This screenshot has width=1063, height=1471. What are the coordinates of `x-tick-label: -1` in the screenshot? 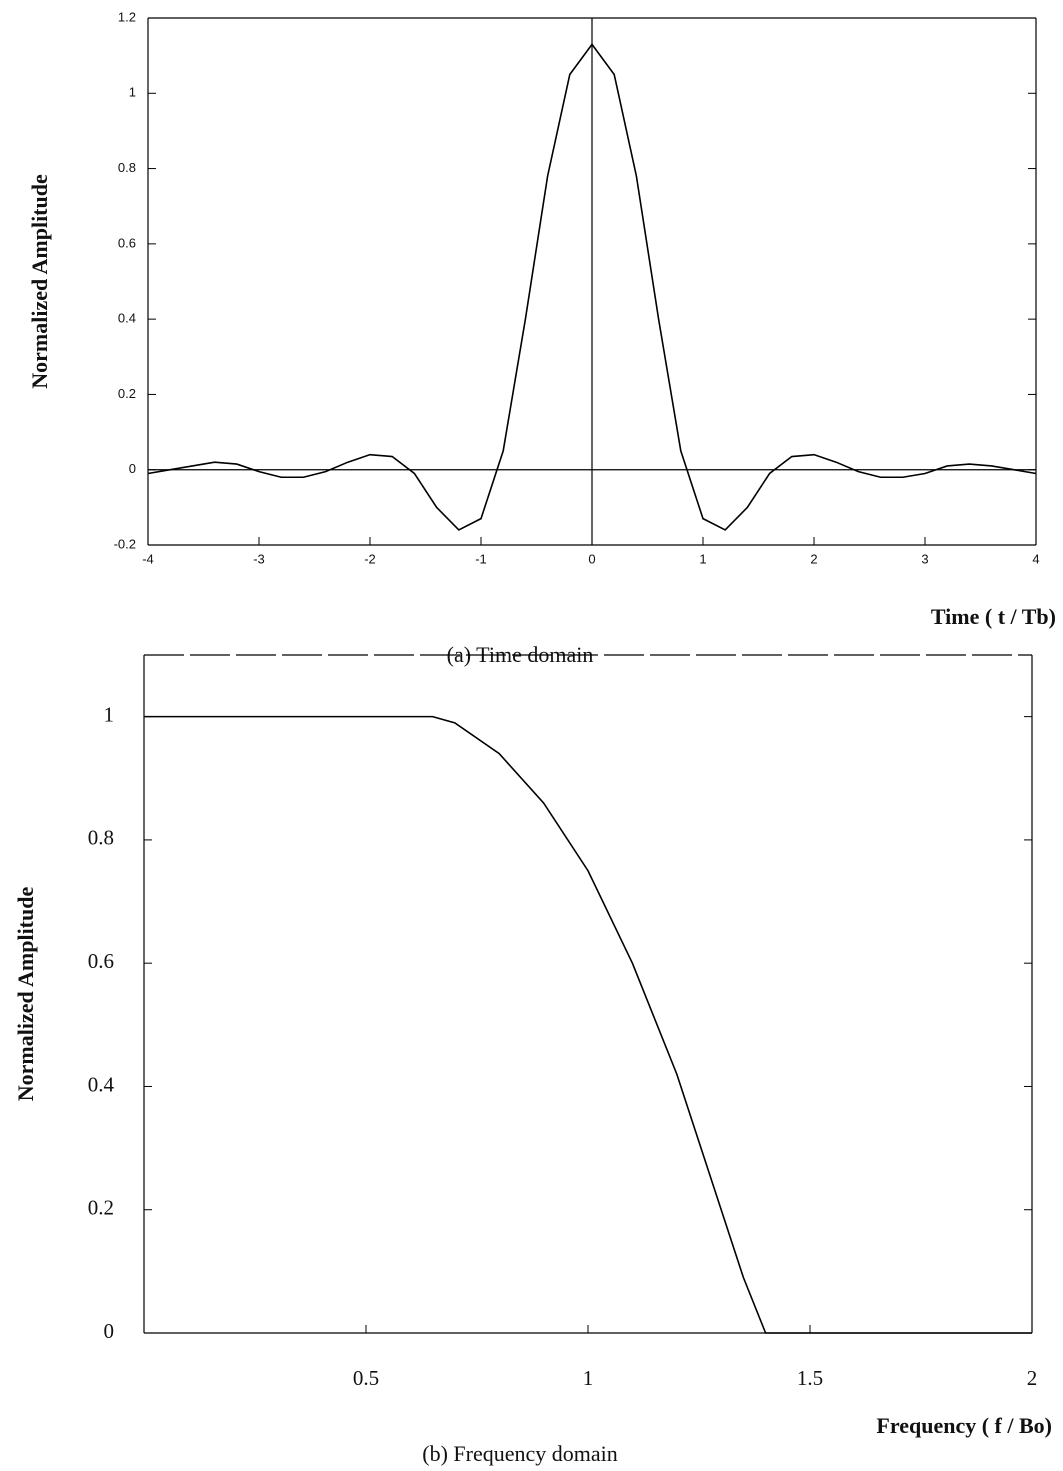 It's located at (481, 558).